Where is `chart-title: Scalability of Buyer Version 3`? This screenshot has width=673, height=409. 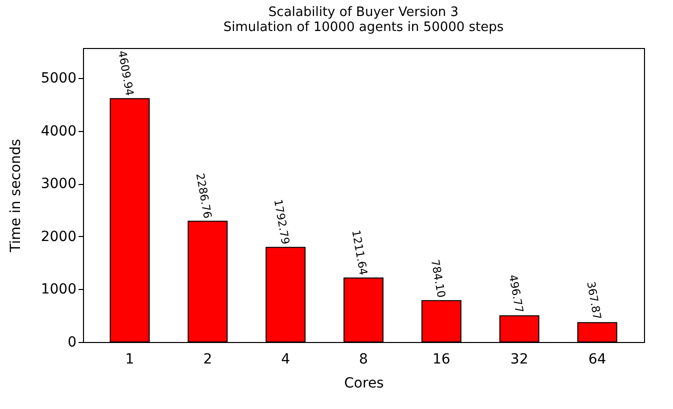
chart-title: Scalability of Buyer Version 3 is located at coordinates (363, 12).